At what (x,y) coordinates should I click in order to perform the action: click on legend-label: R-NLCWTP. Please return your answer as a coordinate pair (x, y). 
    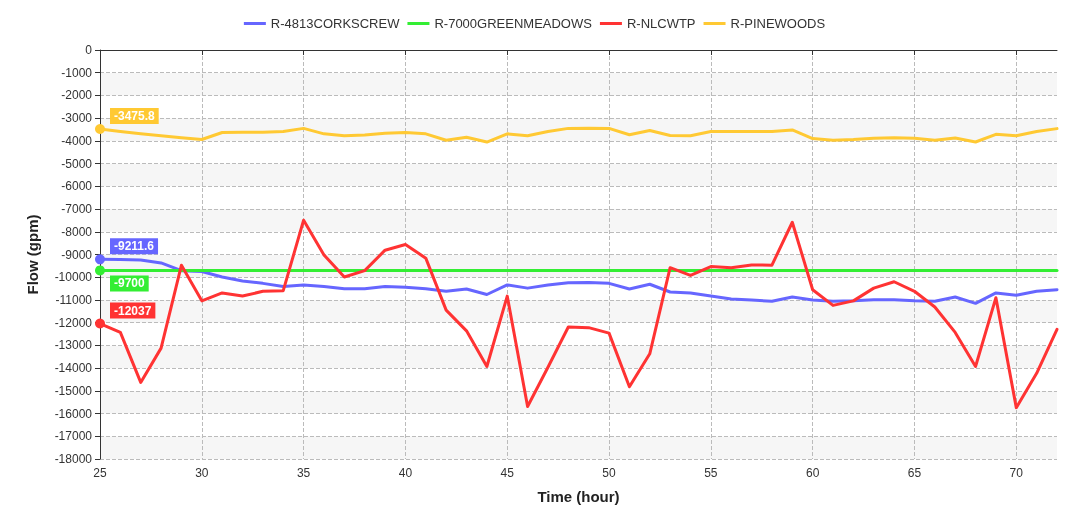
    Looking at the image, I should click on (661, 23).